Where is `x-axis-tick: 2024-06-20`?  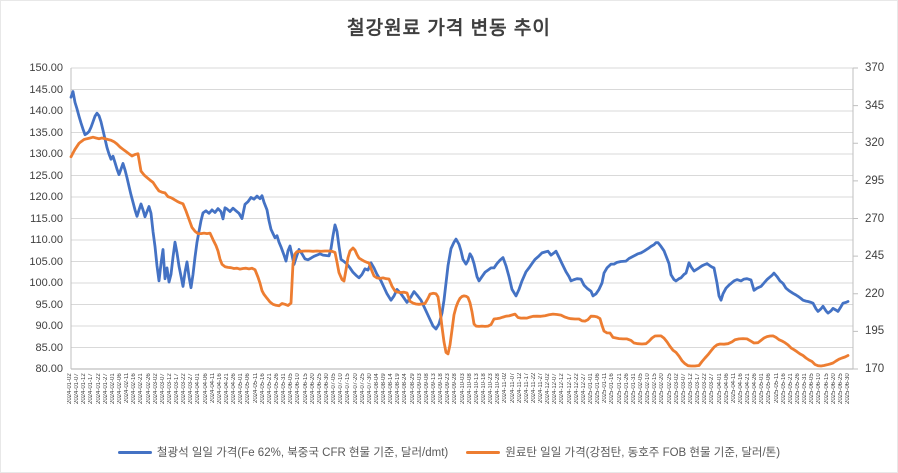
x-axis-tick: 2024-06-20 is located at coordinates (312, 388).